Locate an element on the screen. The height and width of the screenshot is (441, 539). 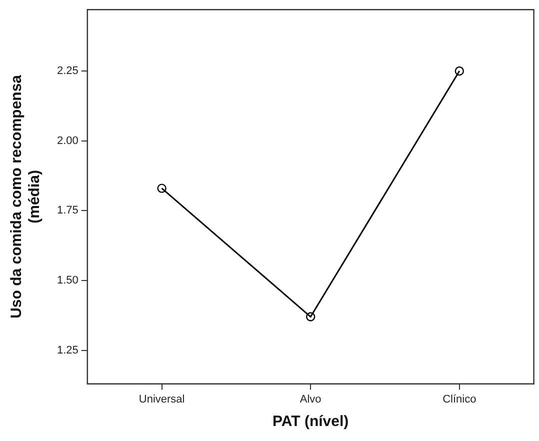
y-tick-label: 2.00 is located at coordinates (67, 140).